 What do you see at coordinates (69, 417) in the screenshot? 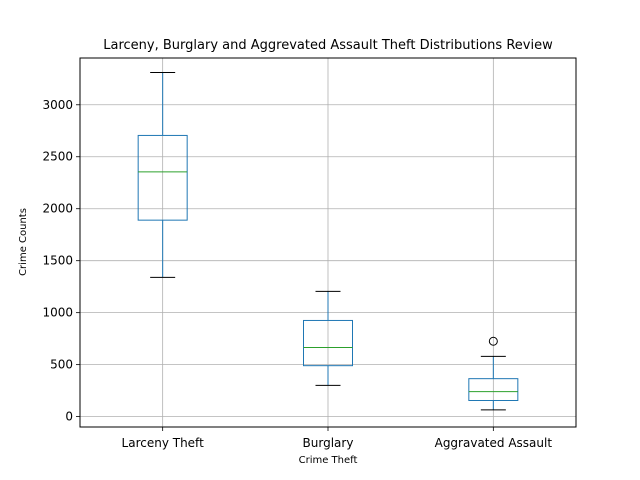
I see `y-tick-label: 0` at bounding box center [69, 417].